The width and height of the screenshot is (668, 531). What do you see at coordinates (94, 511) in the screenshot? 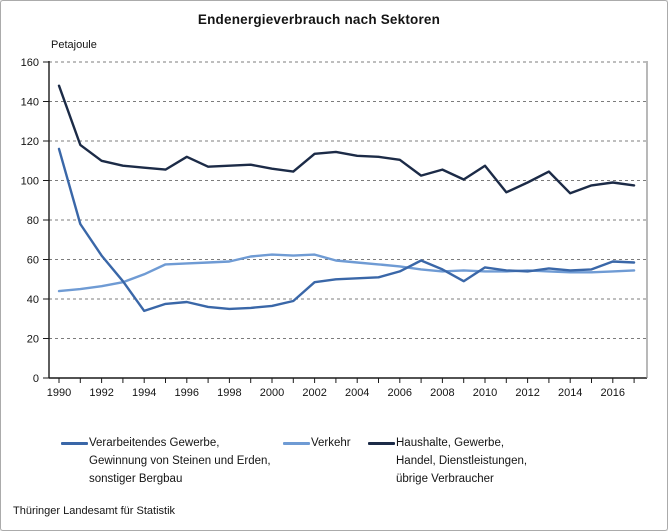
I see `source-credit: Thüringer Landesamt für Statistik` at bounding box center [94, 511].